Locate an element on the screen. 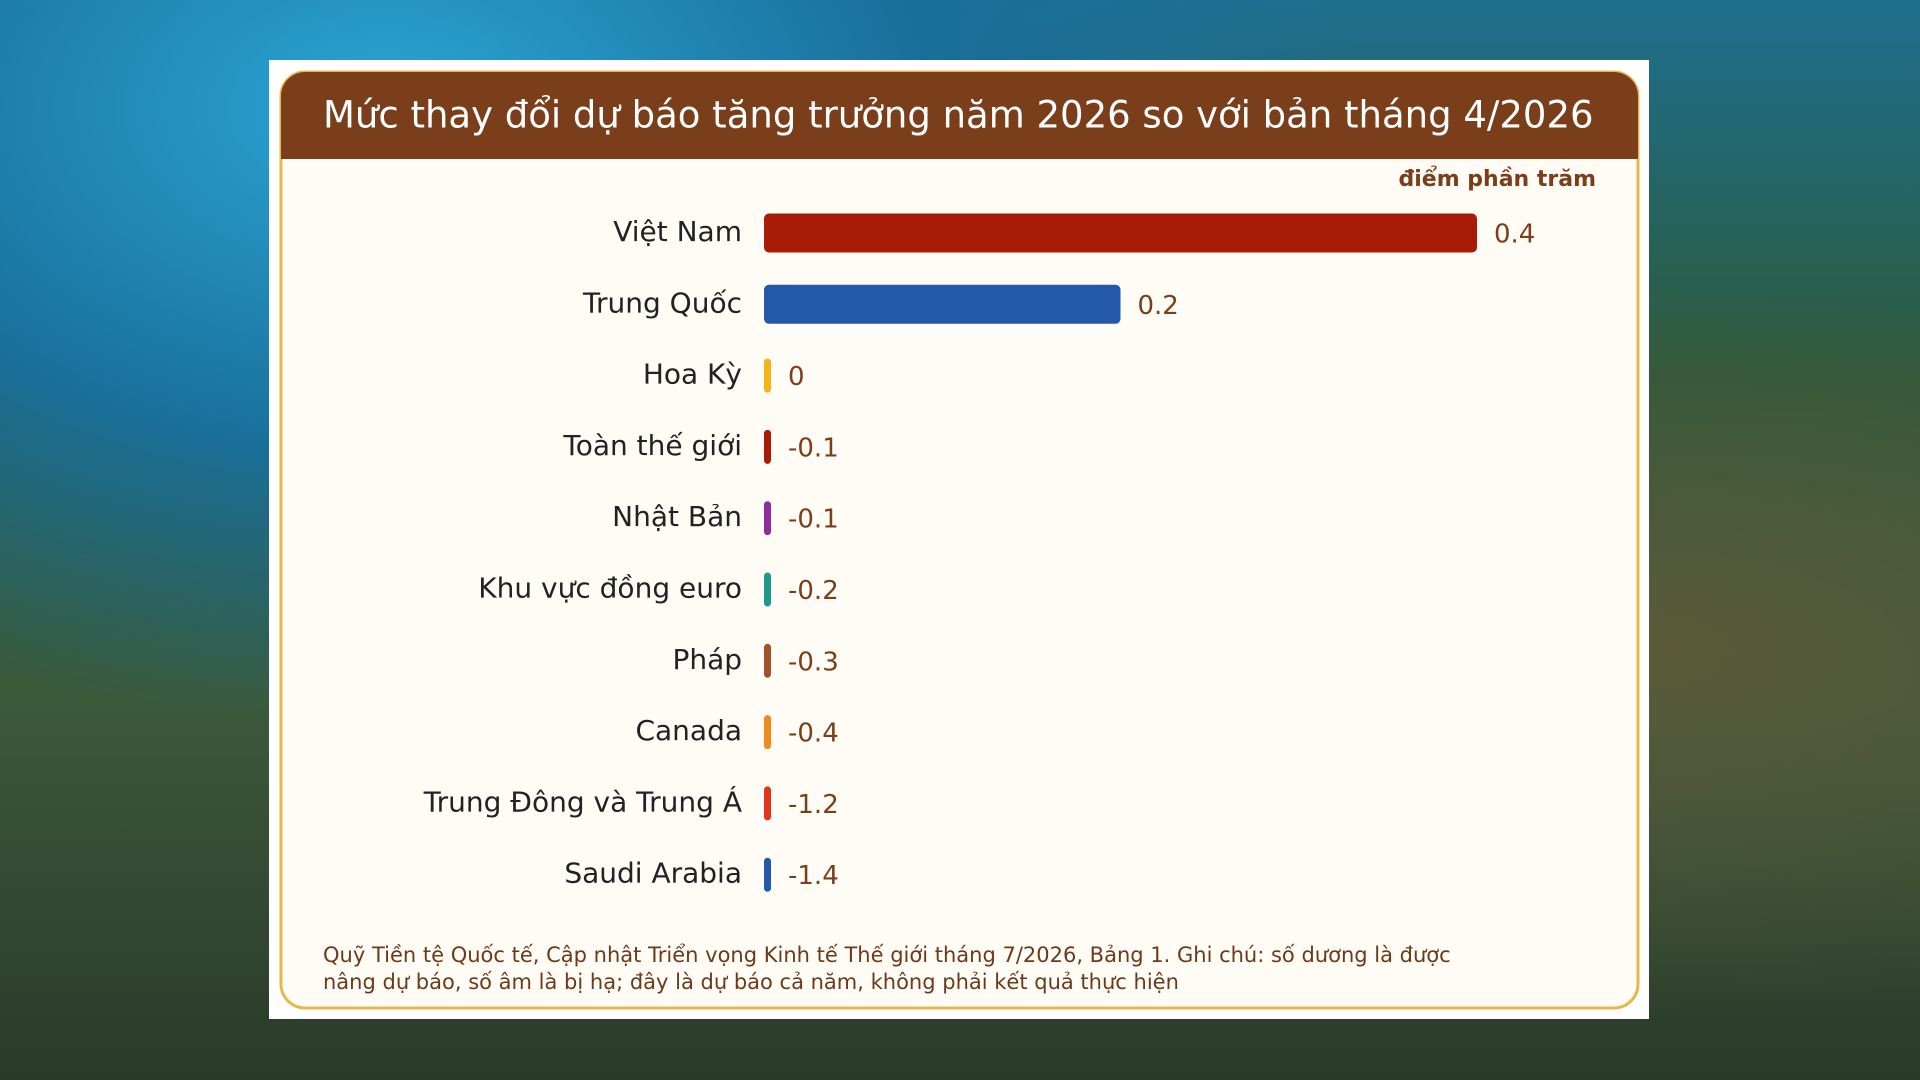  unit-label: điểm phần trăm is located at coordinates (1497, 179).